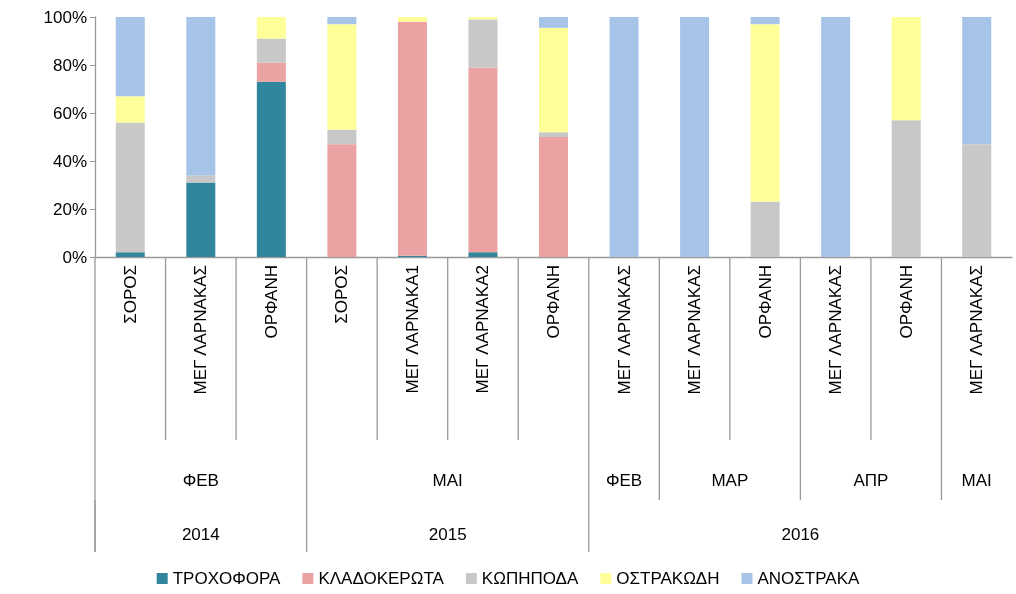  What do you see at coordinates (69, 161) in the screenshot?
I see `y-tick-label: 40%` at bounding box center [69, 161].